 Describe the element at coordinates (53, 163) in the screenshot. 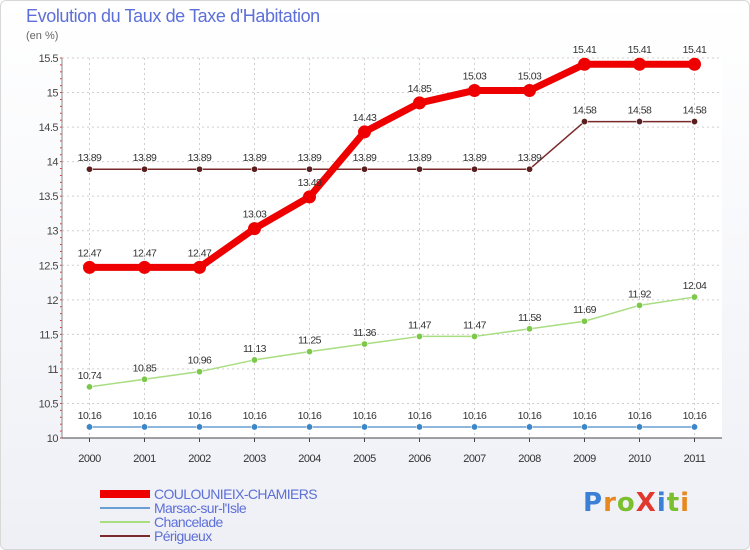

I see `y-tick-label: 14` at that location.